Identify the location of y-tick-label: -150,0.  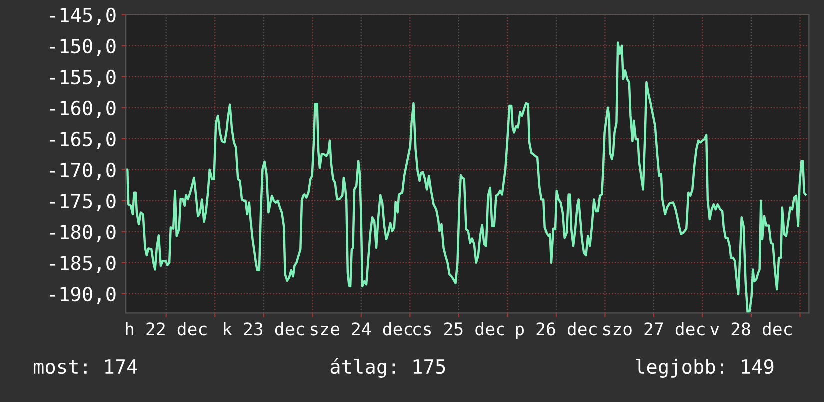
(83, 47).